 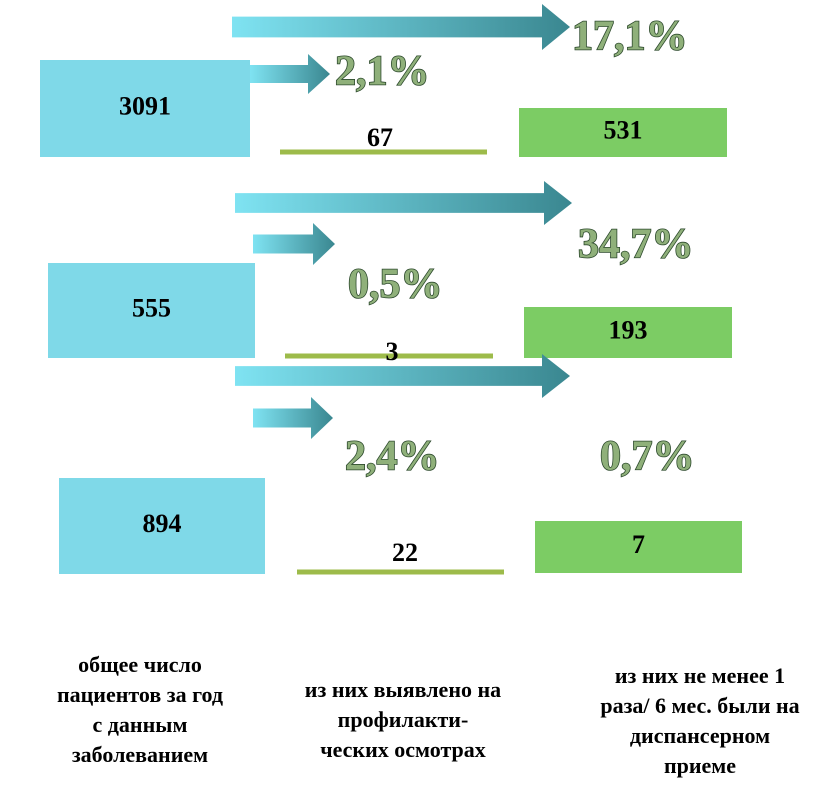 What do you see at coordinates (699, 705) in the screenshot?
I see `caption-line: раза/ 6 мес. были на` at bounding box center [699, 705].